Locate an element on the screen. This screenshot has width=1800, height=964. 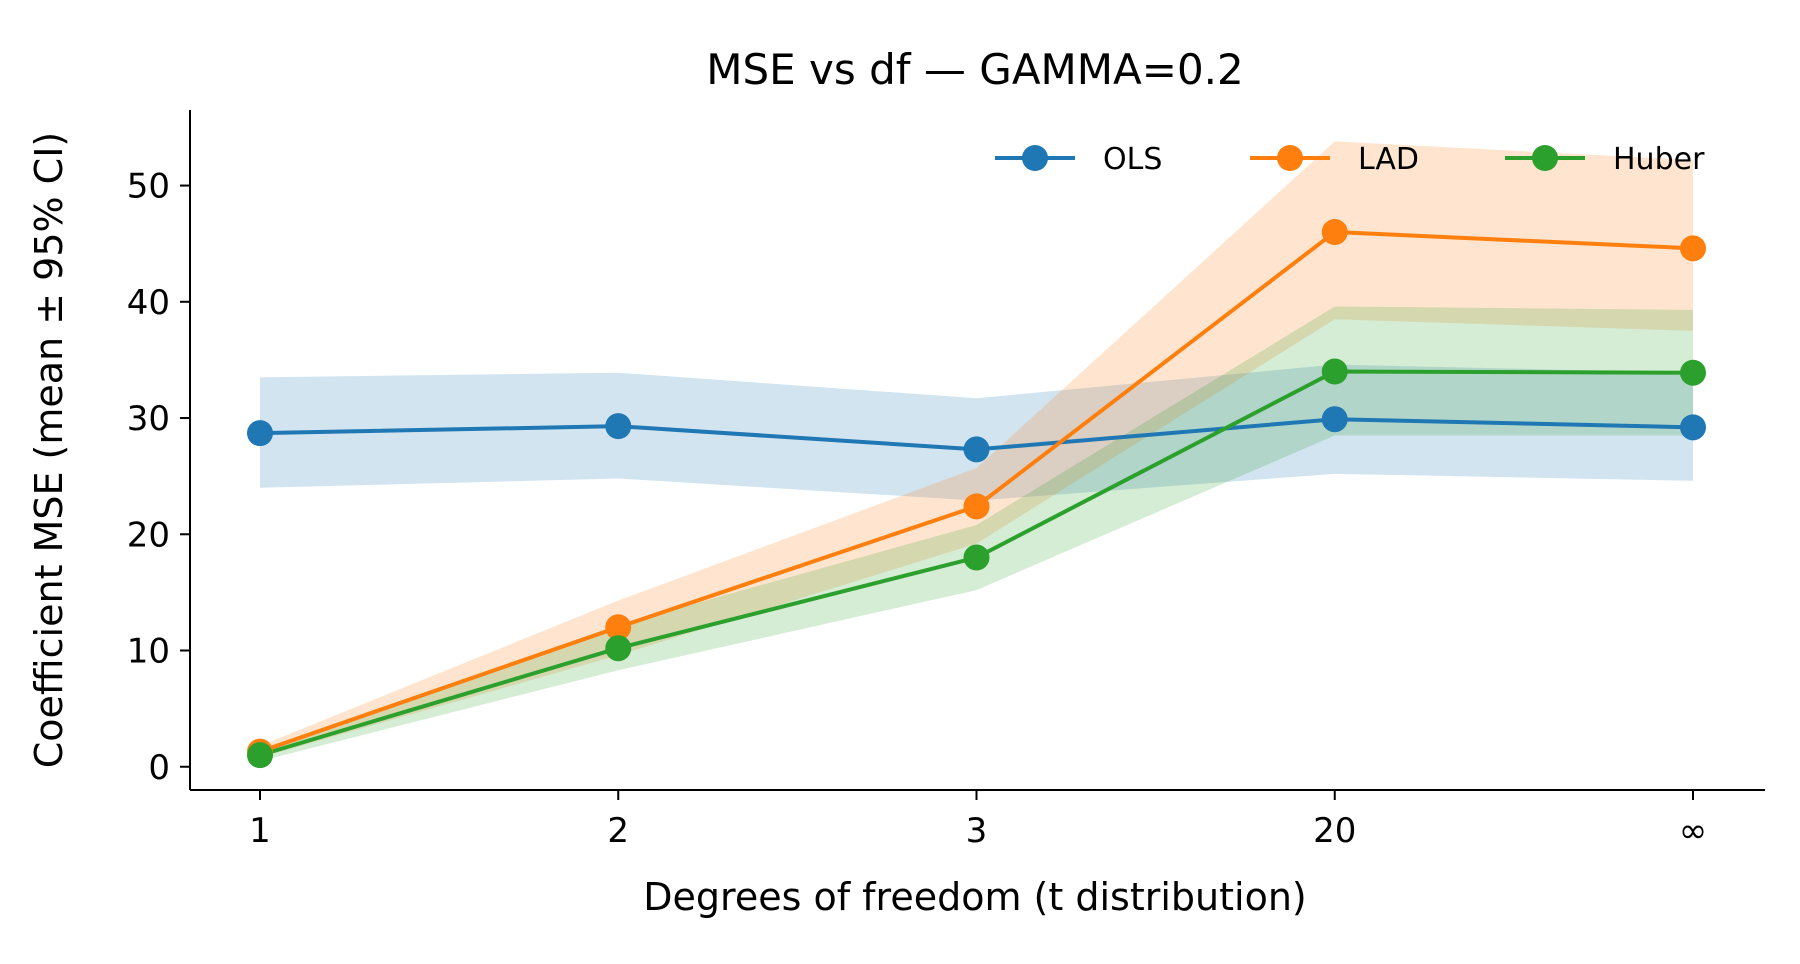
legend-item-lad: LAD is located at coordinates (1334, 159).